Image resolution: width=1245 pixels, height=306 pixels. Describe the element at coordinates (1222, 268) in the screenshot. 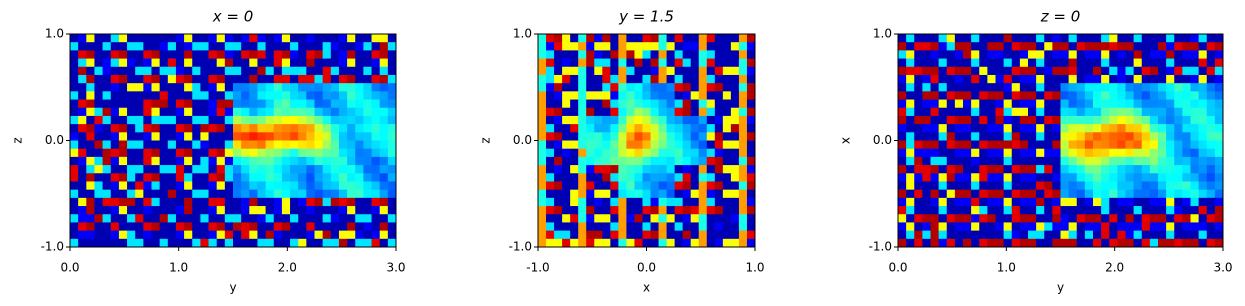

I see `x-tick-label: 3.0` at that location.